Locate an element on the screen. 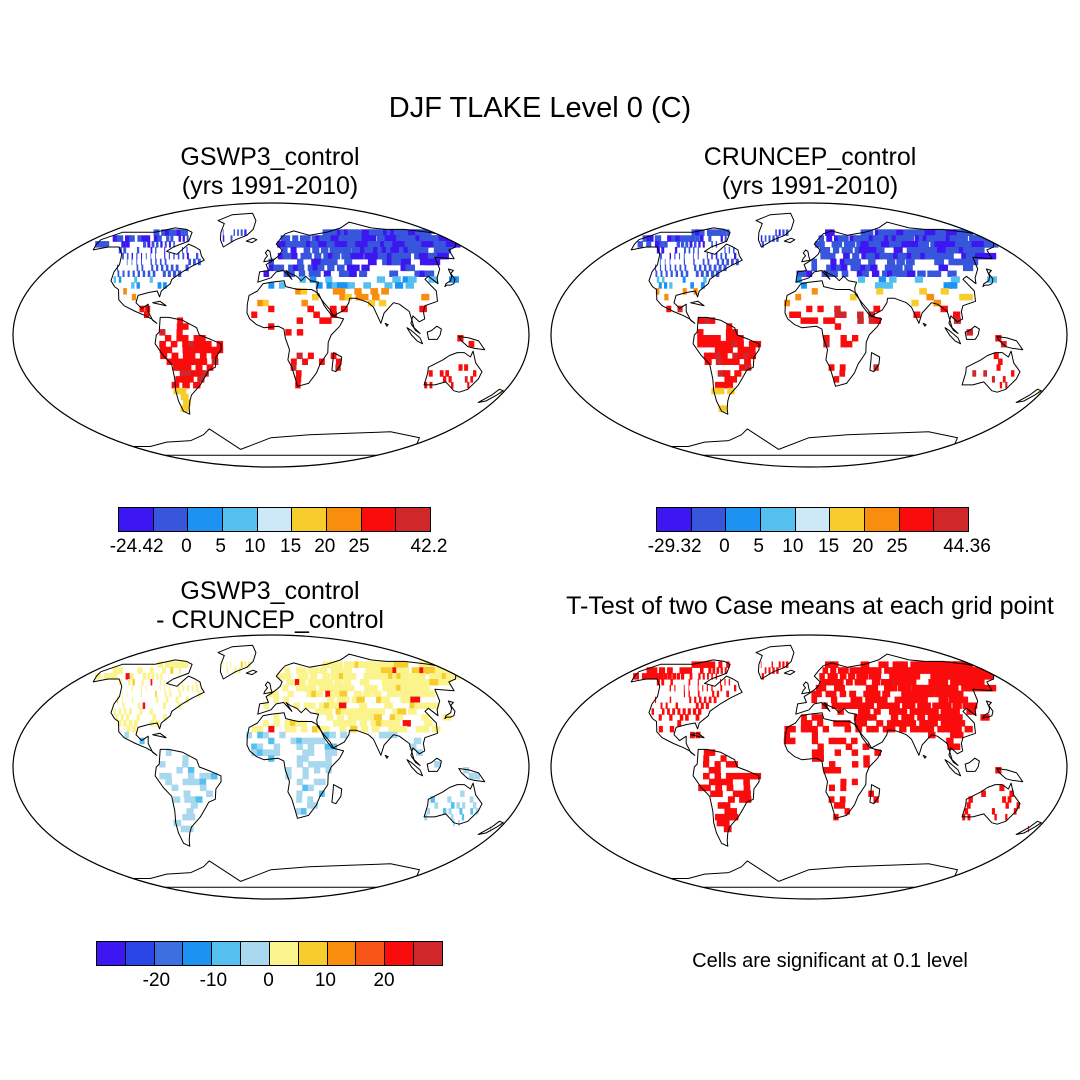 Image resolution: width=1080 pixels, height=1080 pixels. colorbar-tick-label: 10 is located at coordinates (793, 546).